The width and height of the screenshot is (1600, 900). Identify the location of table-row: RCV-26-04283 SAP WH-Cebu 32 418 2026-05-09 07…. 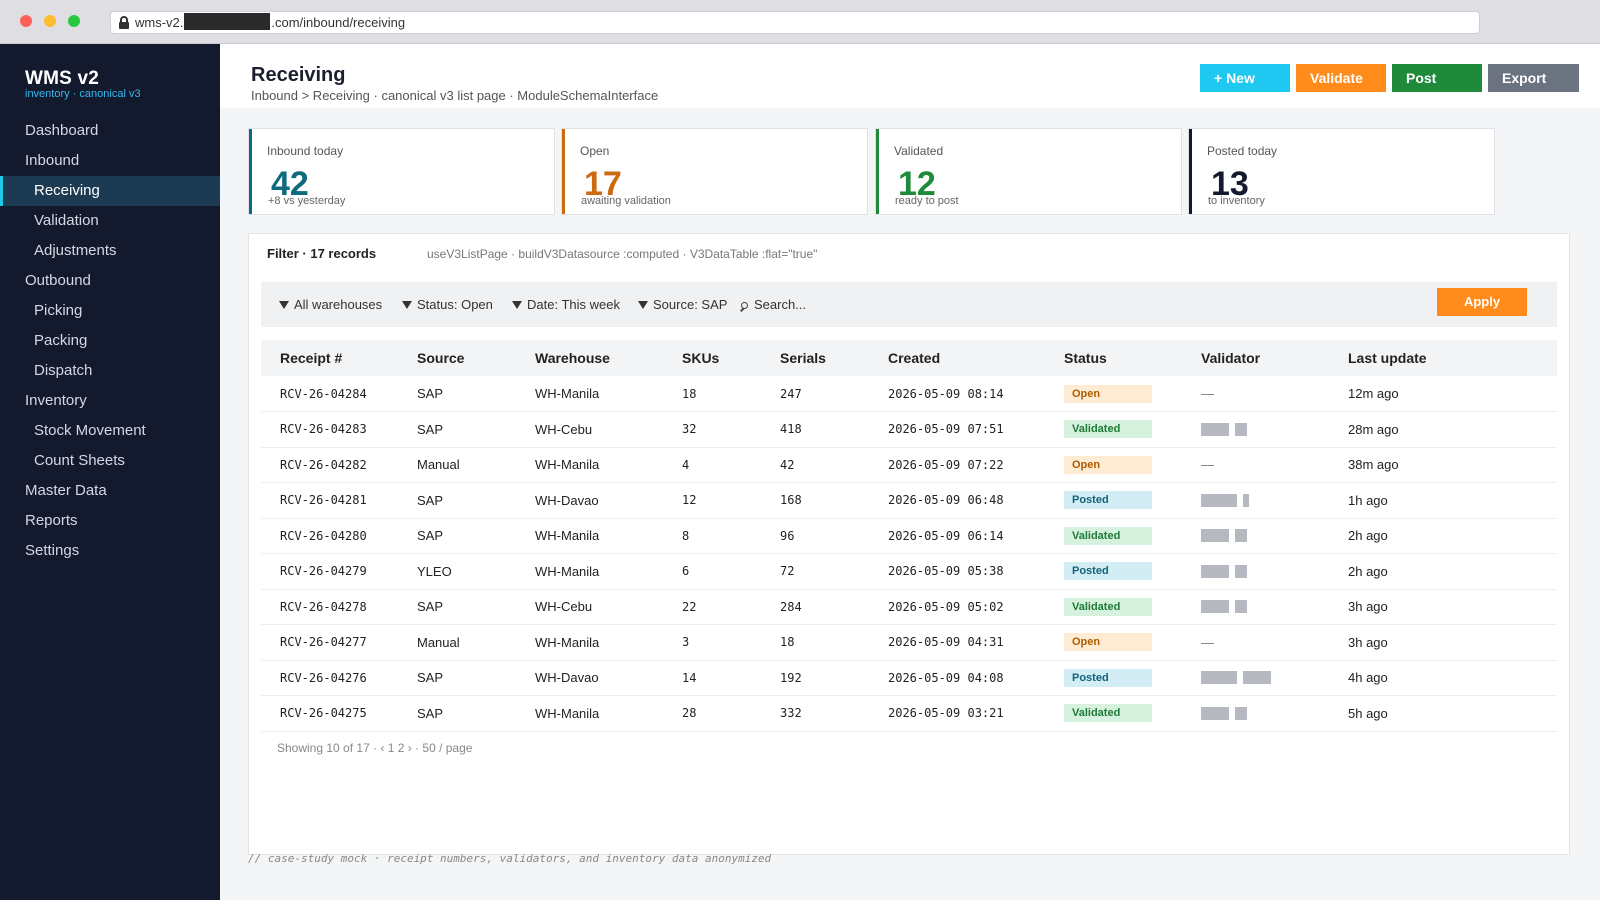
(909, 429).